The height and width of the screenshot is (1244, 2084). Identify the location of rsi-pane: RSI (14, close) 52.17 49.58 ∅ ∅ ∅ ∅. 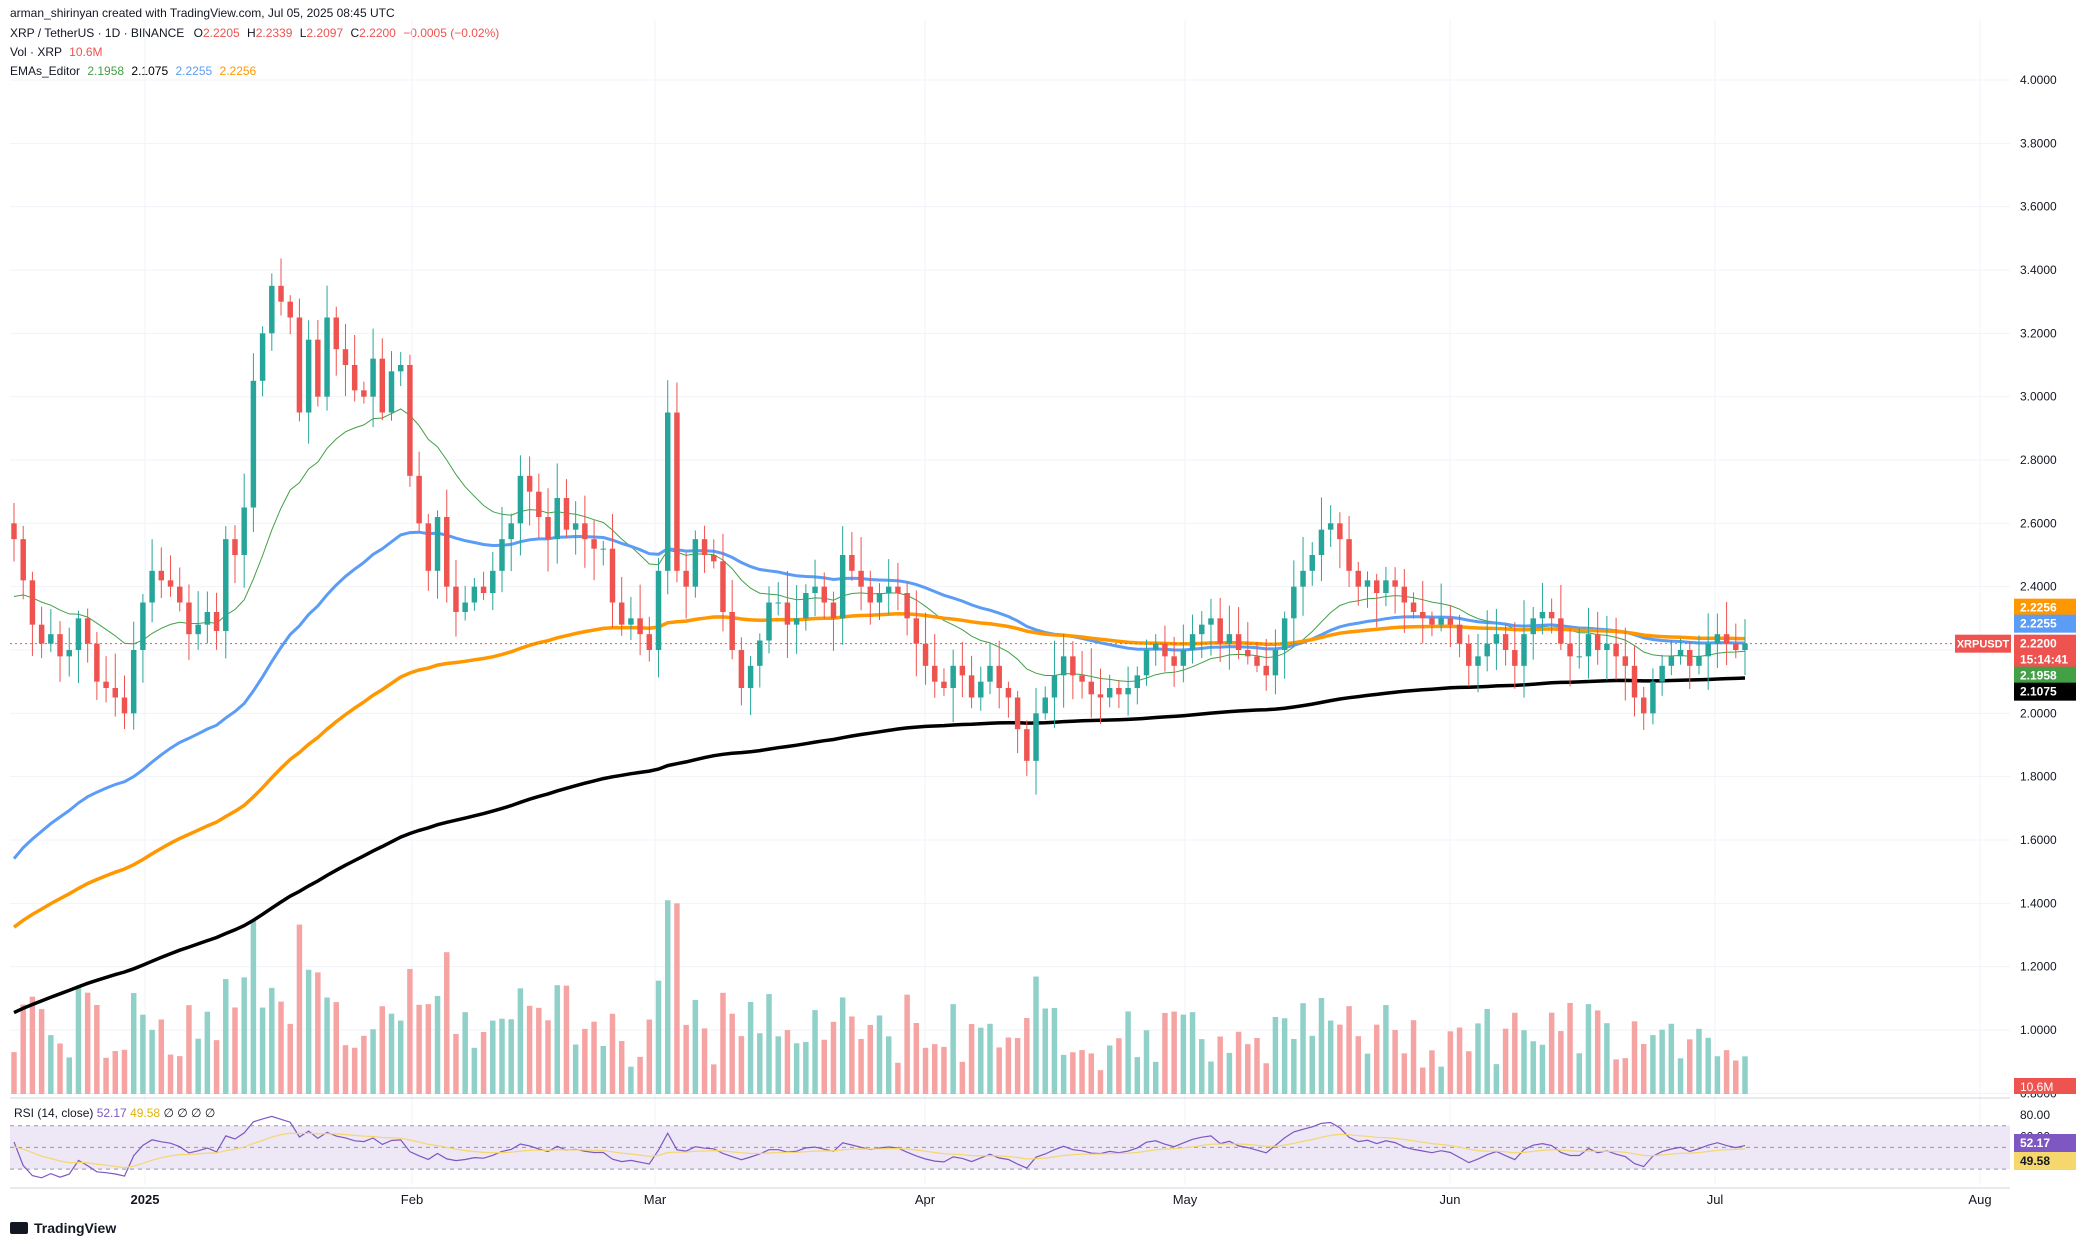
(1010, 1138).